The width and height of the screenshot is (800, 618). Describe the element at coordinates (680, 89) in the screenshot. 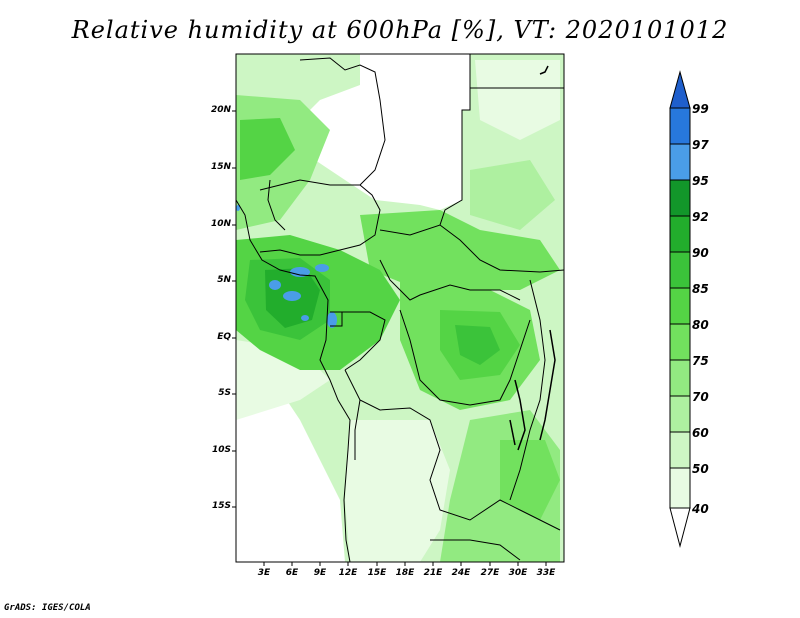

I see `colorbar-top-triangle` at that location.